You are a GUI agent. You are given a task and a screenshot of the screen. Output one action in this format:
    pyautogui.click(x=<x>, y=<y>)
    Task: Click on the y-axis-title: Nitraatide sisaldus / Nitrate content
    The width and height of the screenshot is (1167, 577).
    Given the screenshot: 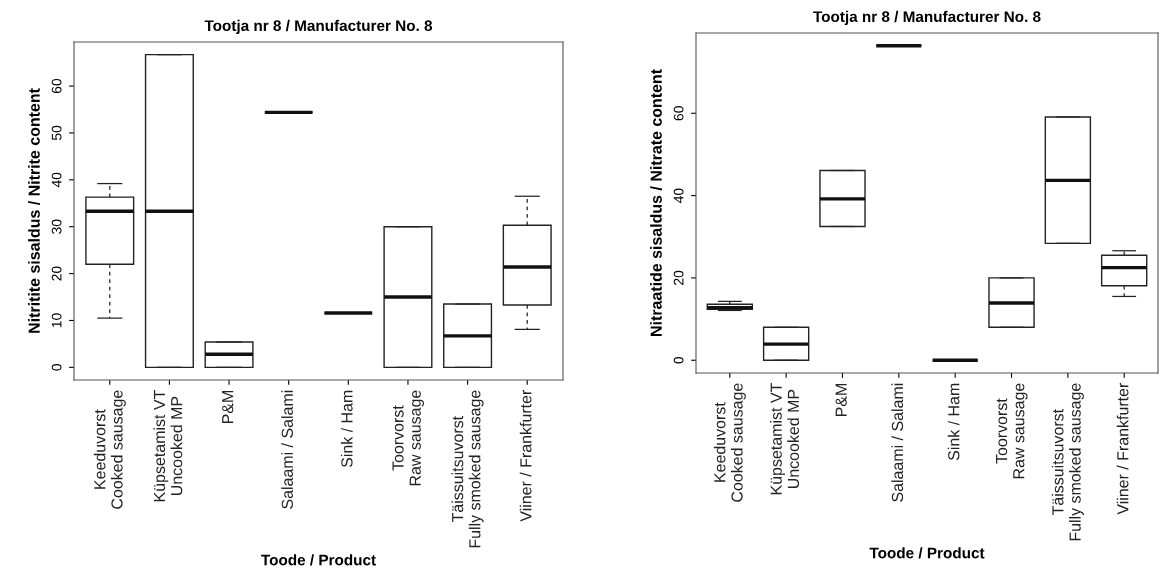 What is the action you would take?
    pyautogui.click(x=656, y=202)
    